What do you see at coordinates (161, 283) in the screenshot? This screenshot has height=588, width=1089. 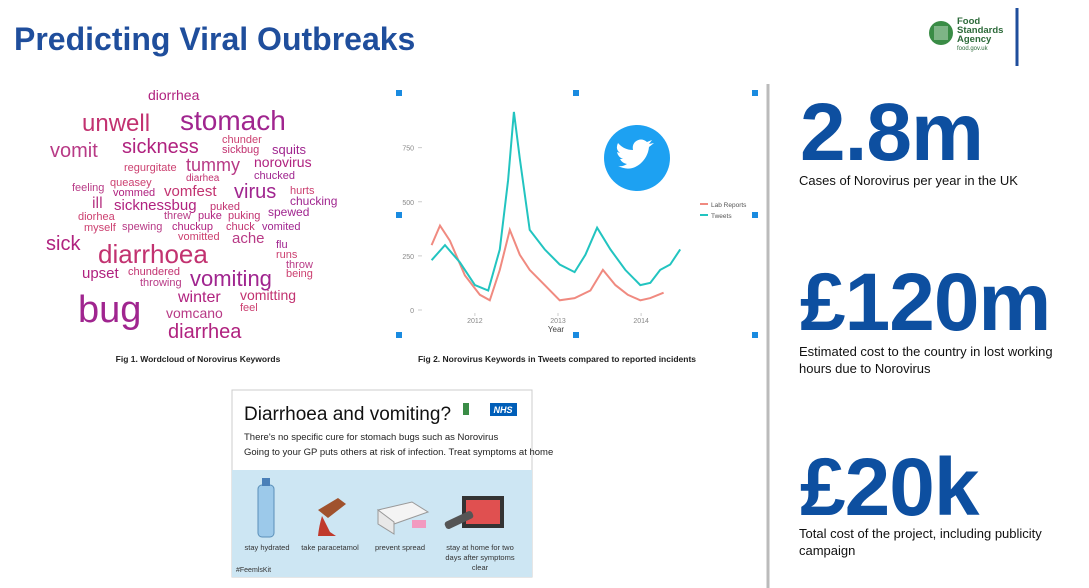 I see `cloud-word: throwing` at bounding box center [161, 283].